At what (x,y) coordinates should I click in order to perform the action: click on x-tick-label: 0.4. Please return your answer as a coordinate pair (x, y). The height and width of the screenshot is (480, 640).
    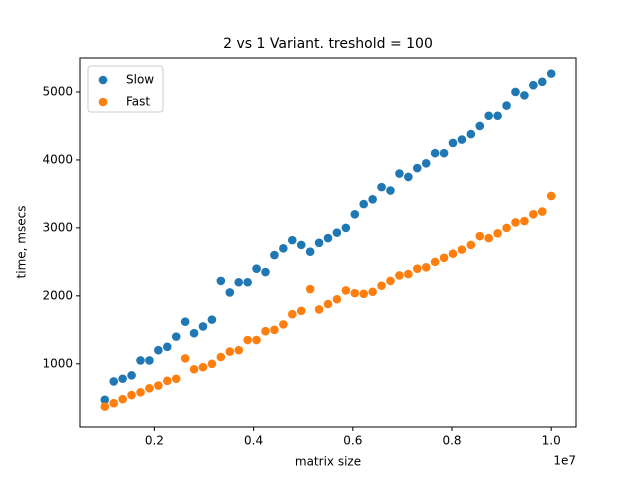
    Looking at the image, I should click on (253, 441).